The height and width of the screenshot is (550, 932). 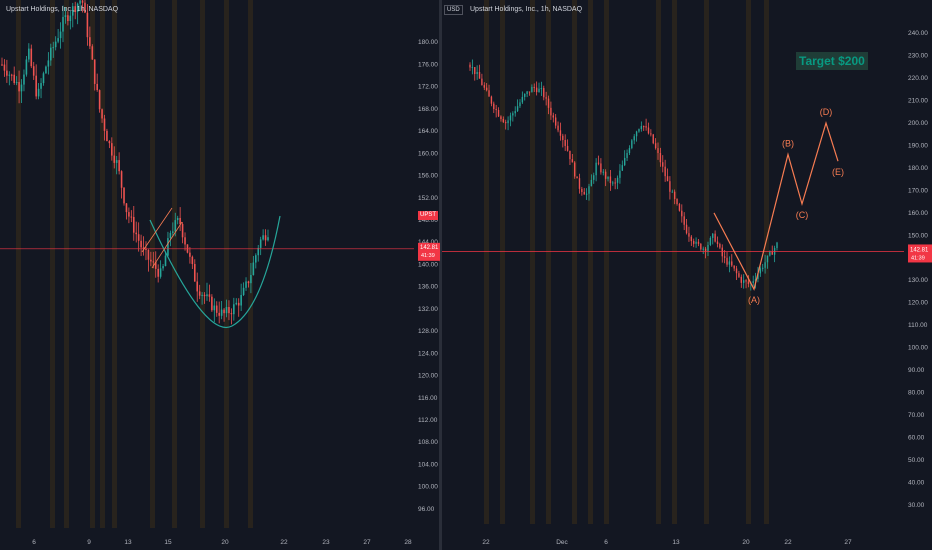 I want to click on x-tick-label: 13, so click(x=128, y=542).